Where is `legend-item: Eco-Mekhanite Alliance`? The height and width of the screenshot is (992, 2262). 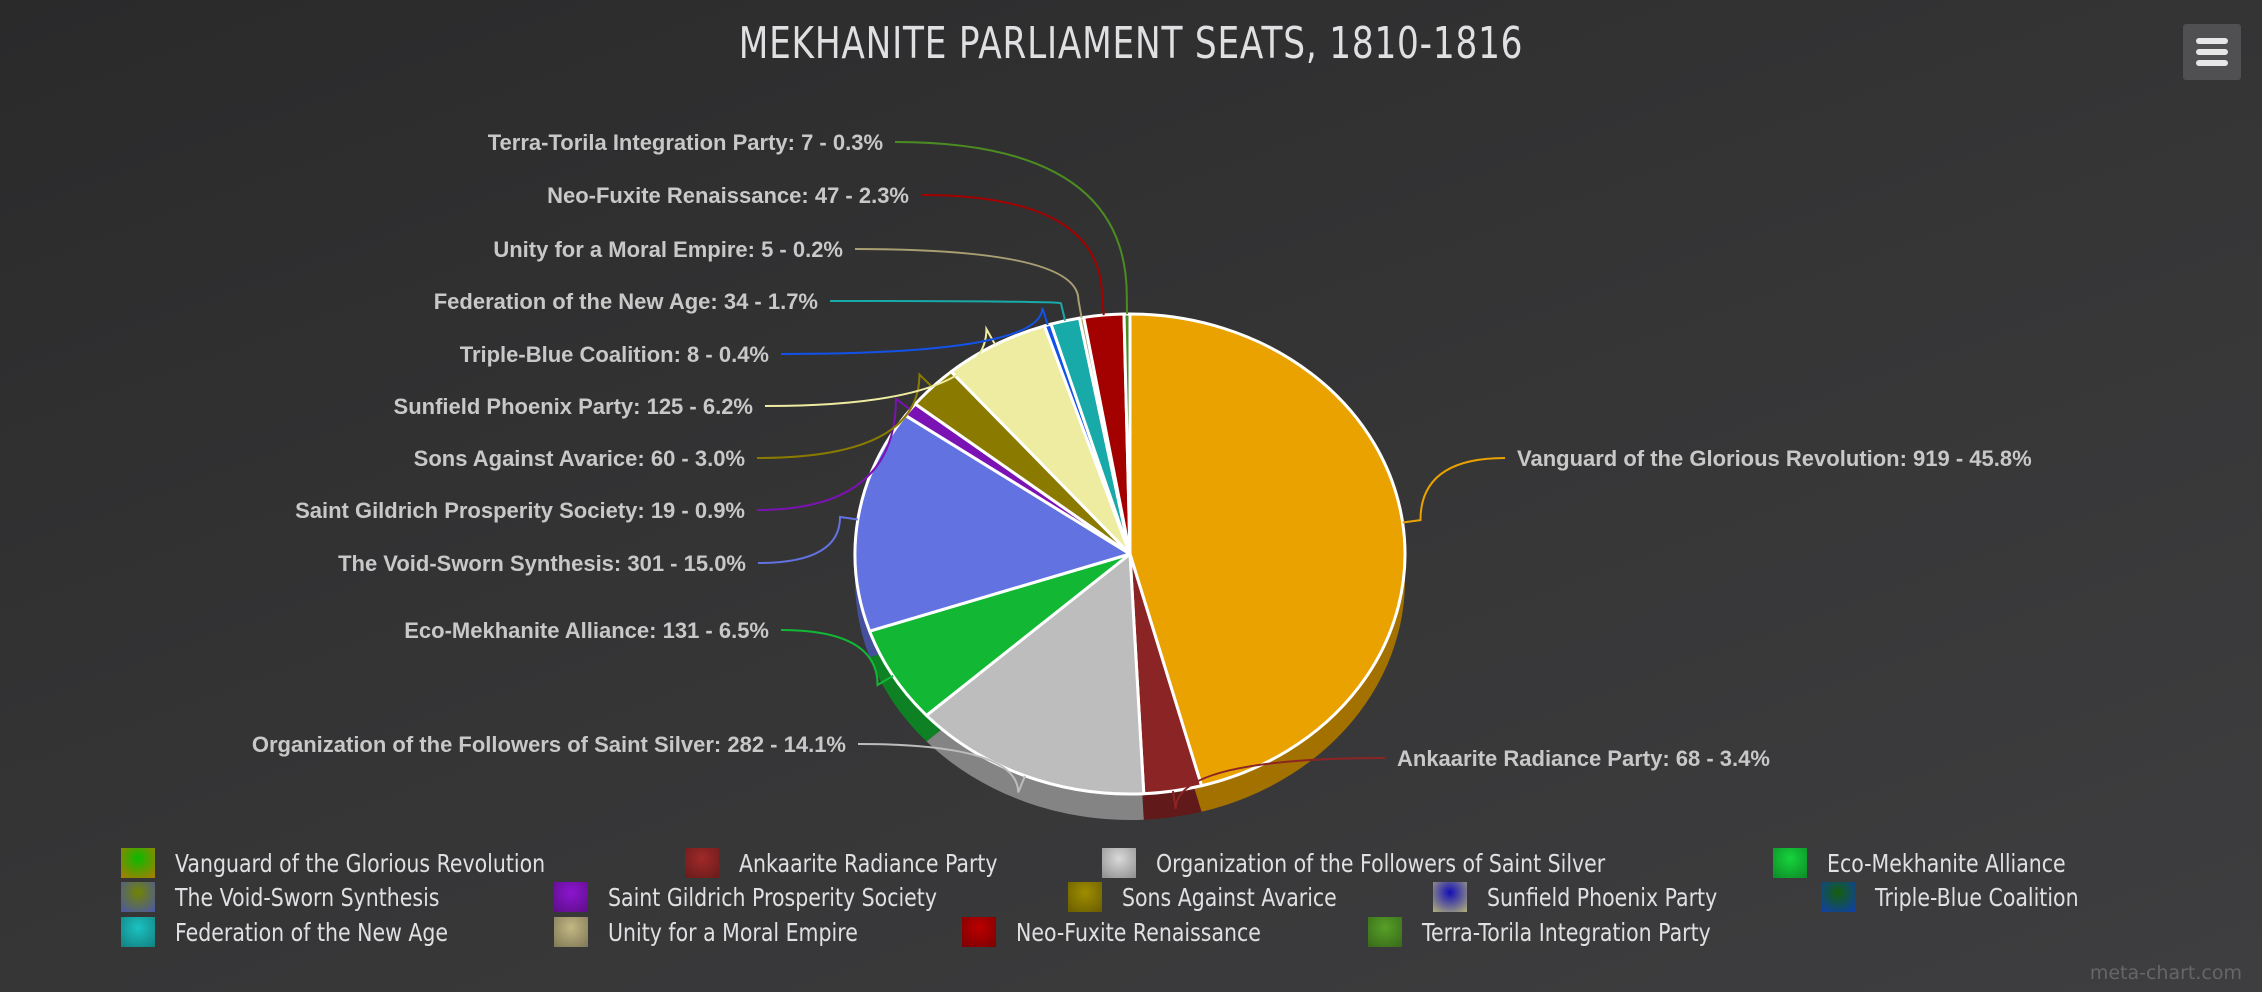 legend-item: Eco-Mekhanite Alliance is located at coordinates (1945, 863).